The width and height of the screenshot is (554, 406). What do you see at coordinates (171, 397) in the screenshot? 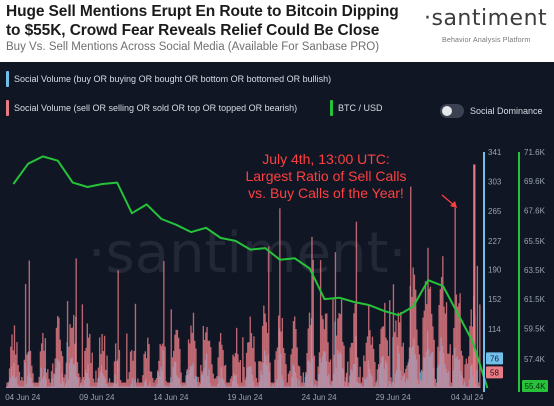
I see `time-axis-tick: 14 Jun 24` at bounding box center [171, 397].